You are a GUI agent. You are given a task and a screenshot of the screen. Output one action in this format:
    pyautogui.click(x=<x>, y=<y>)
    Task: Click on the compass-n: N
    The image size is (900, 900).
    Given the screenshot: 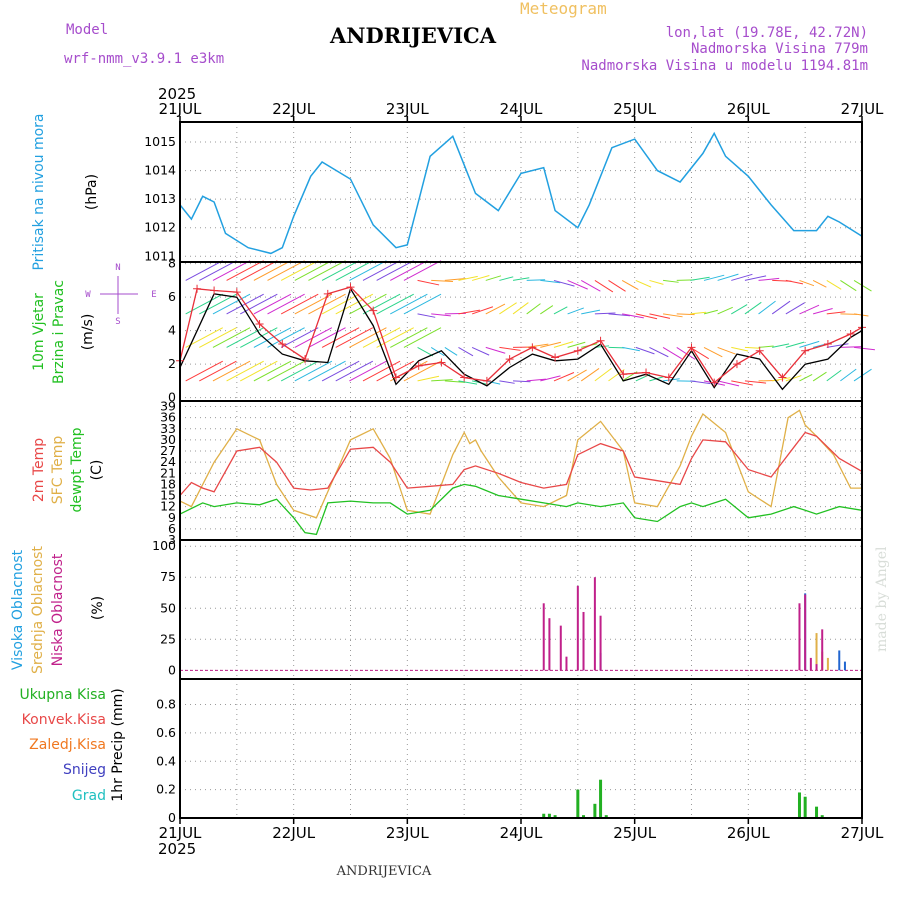 What is the action you would take?
    pyautogui.click(x=117, y=268)
    